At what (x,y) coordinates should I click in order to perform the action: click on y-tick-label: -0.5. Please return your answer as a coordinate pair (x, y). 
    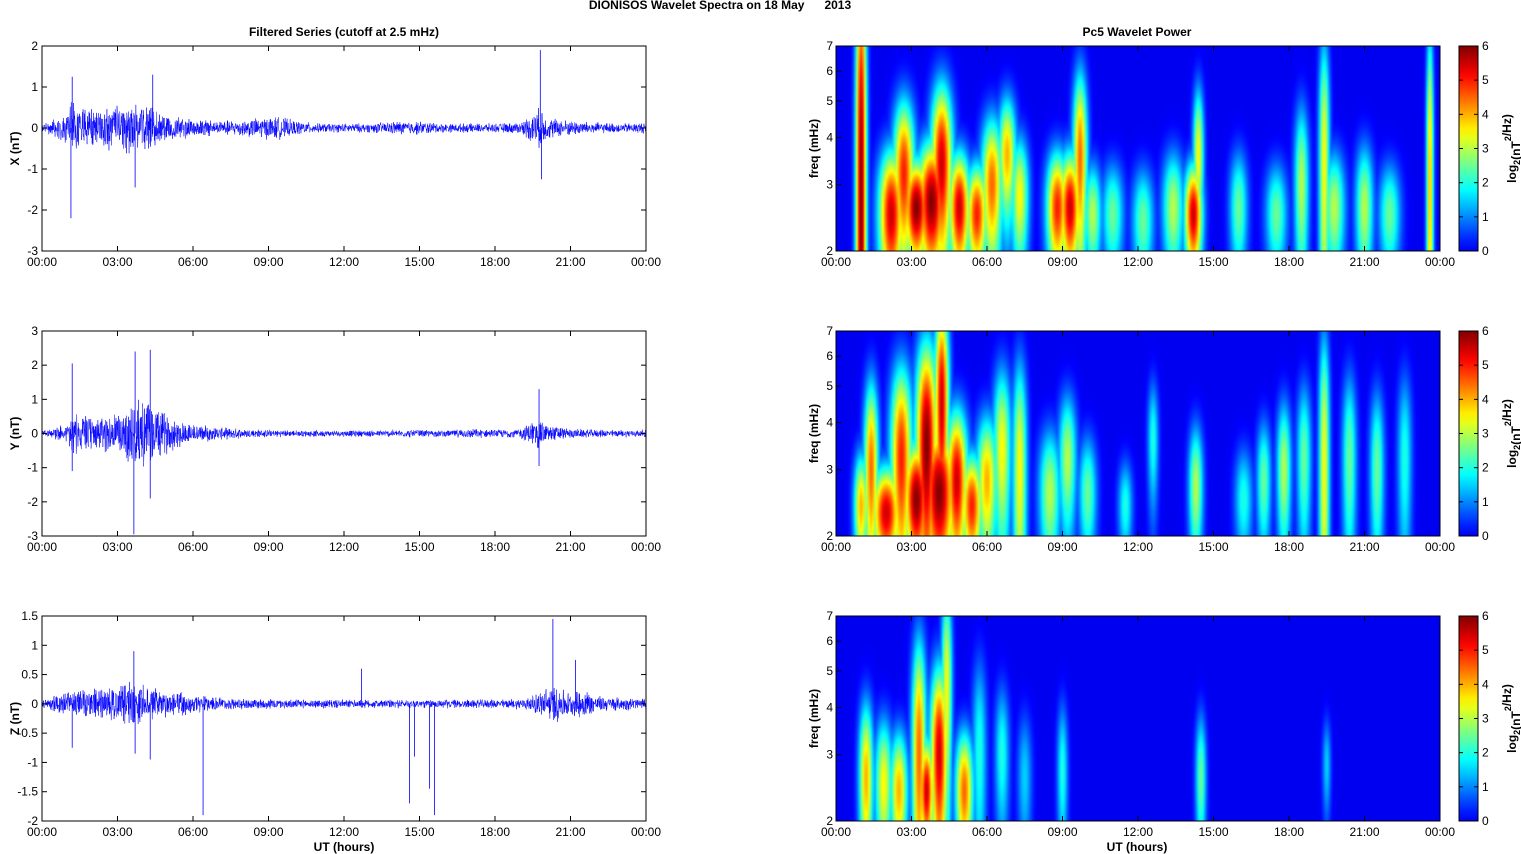
    Looking at the image, I should click on (27, 733).